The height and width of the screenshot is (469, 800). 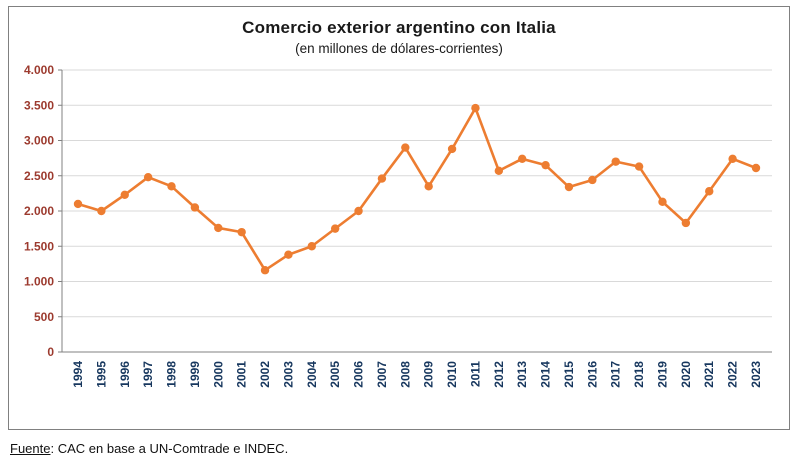 I want to click on x-axis-tick-label: 1997, so click(x=148, y=374).